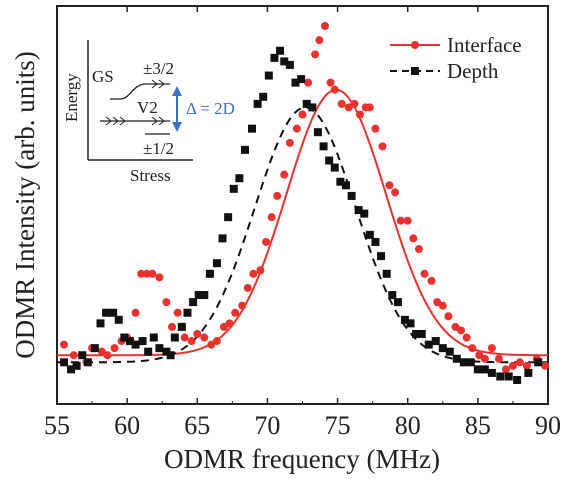  Describe the element at coordinates (158, 84) in the screenshot. I see `inset-upper-arrows` at that location.